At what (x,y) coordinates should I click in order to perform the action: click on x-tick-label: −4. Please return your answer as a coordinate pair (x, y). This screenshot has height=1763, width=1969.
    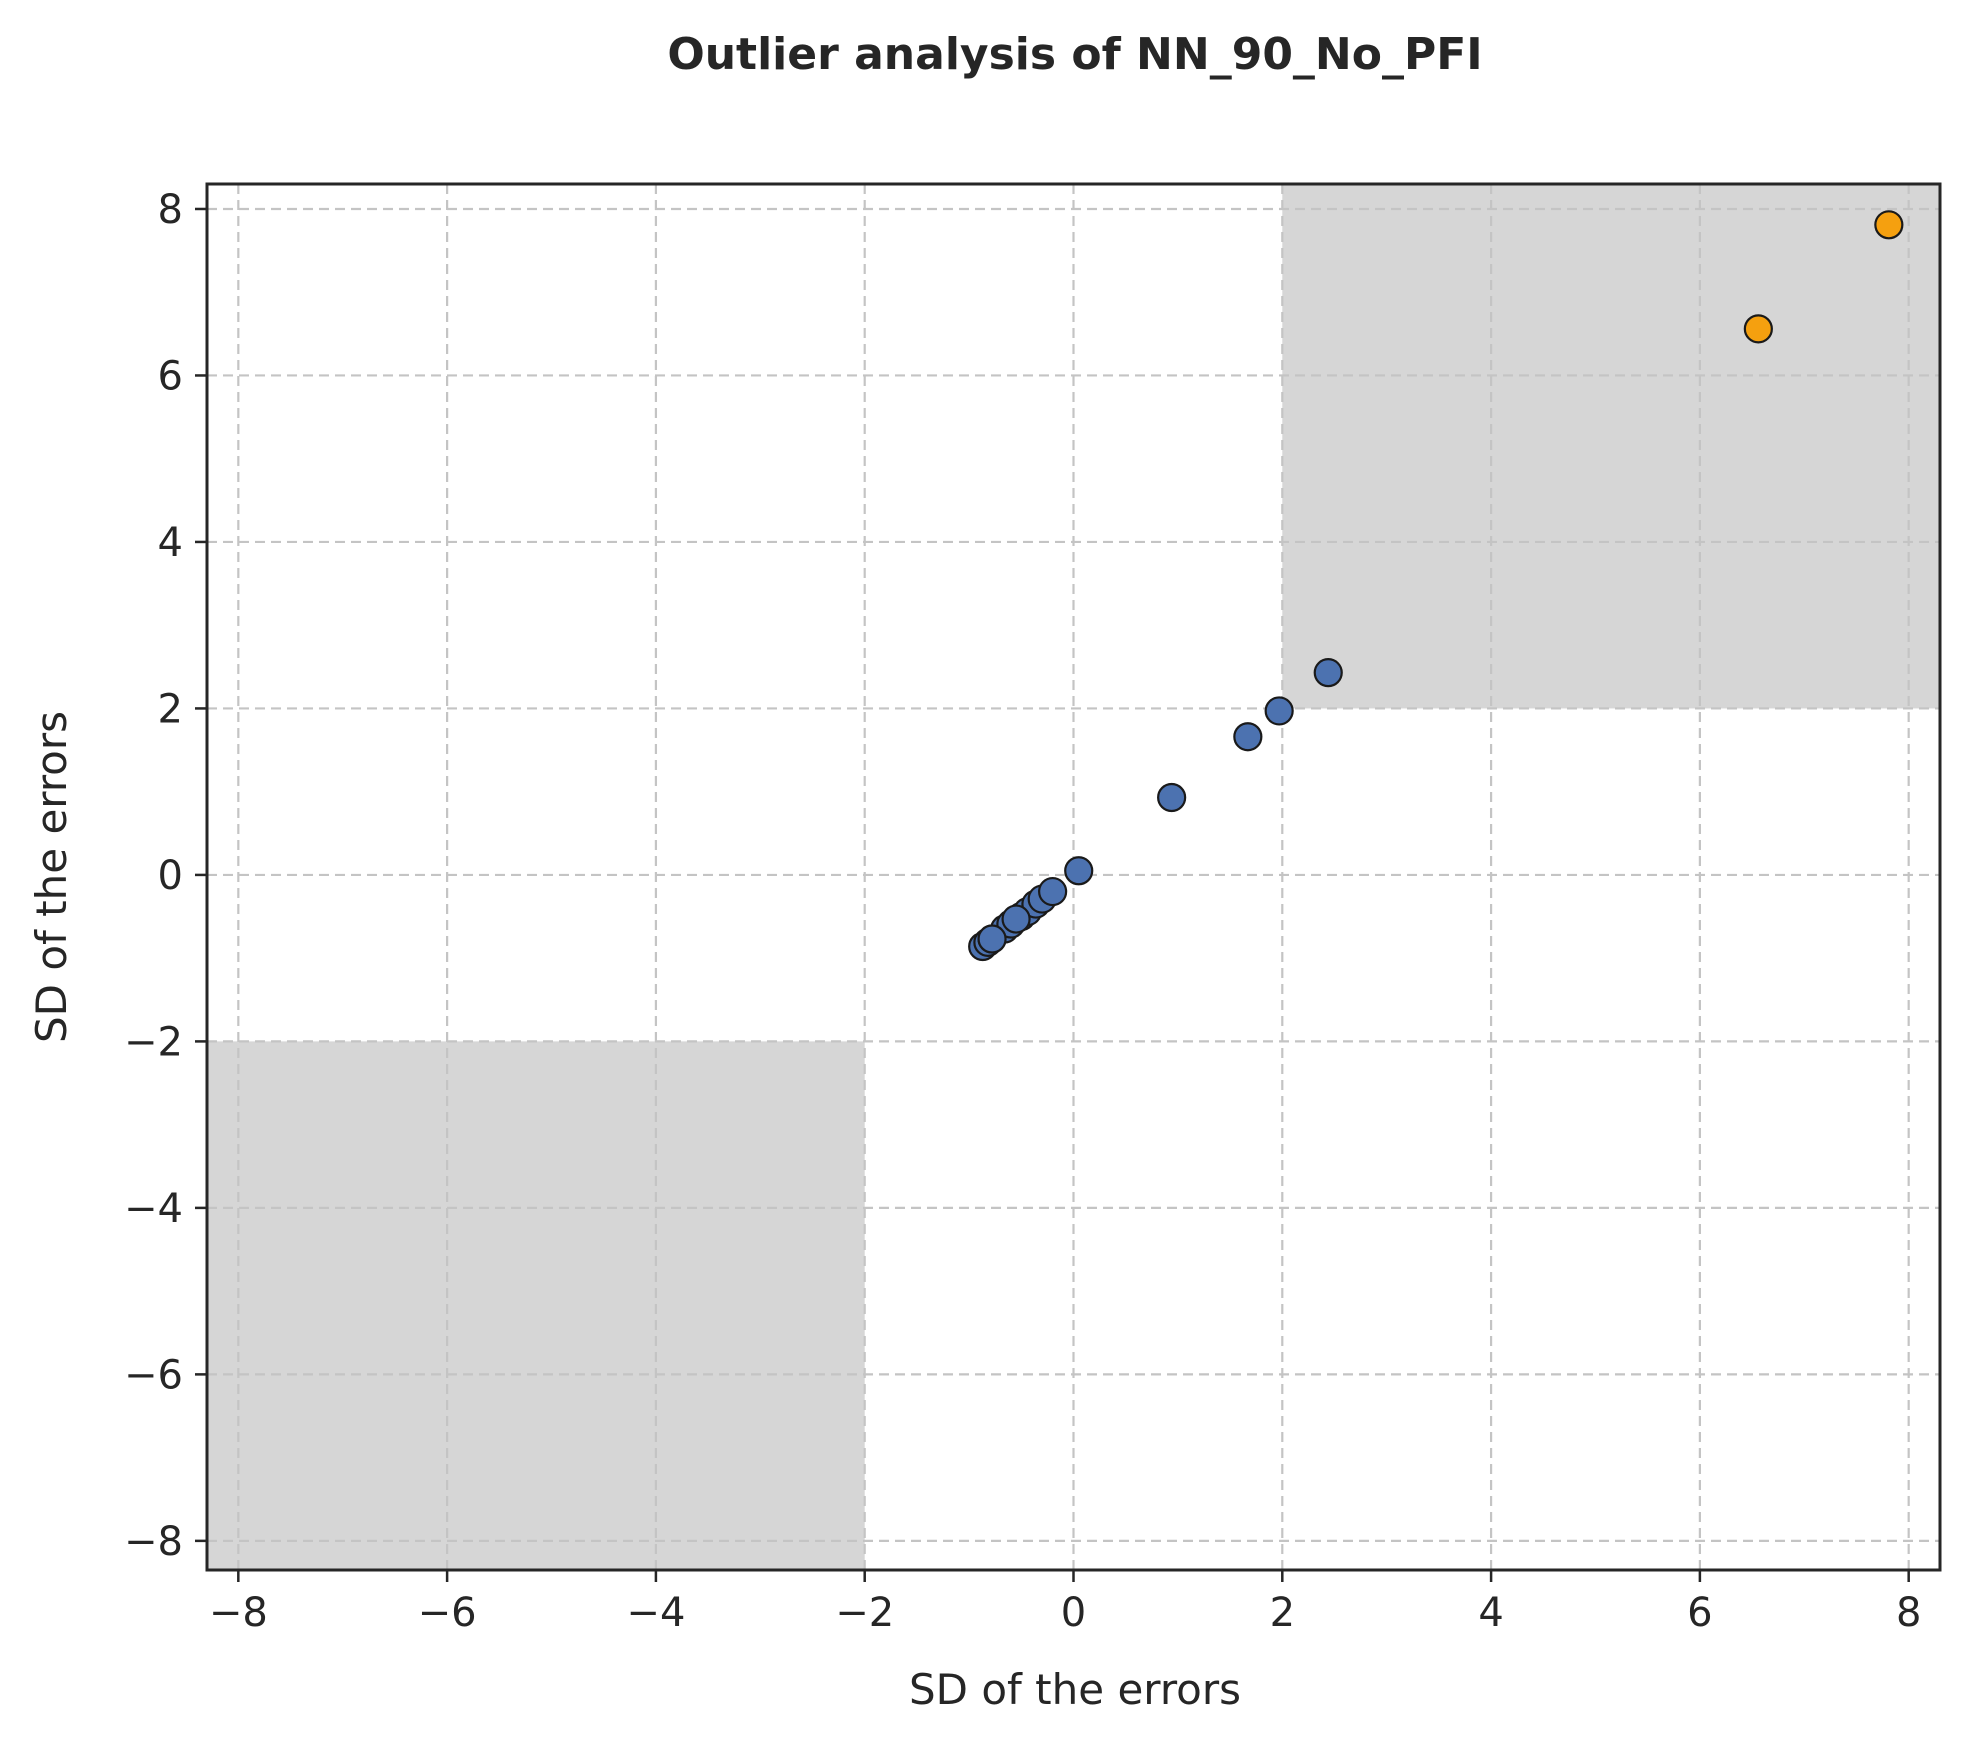
    Looking at the image, I should click on (655, 1613).